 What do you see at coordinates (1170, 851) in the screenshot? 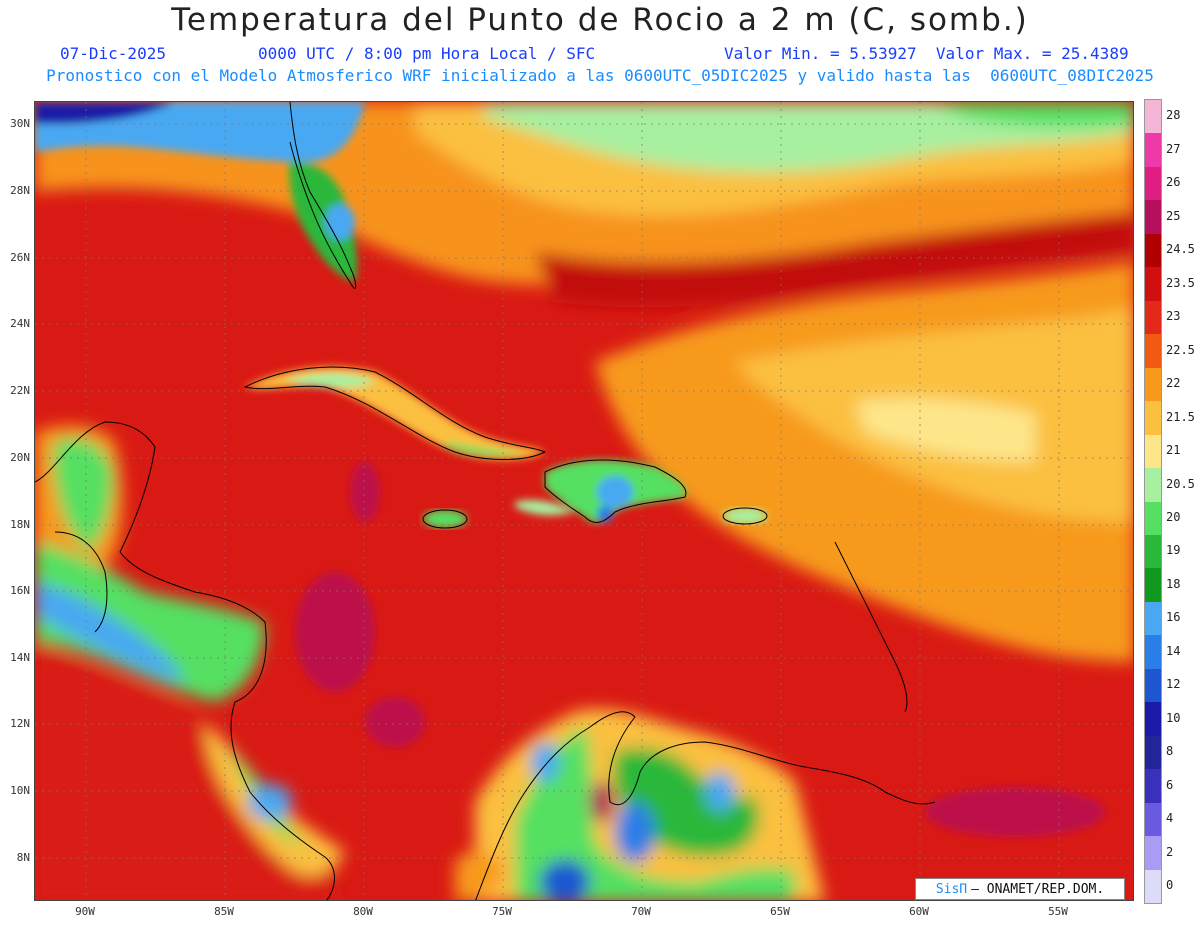
I see `colorbar-label: 2` at bounding box center [1170, 851].